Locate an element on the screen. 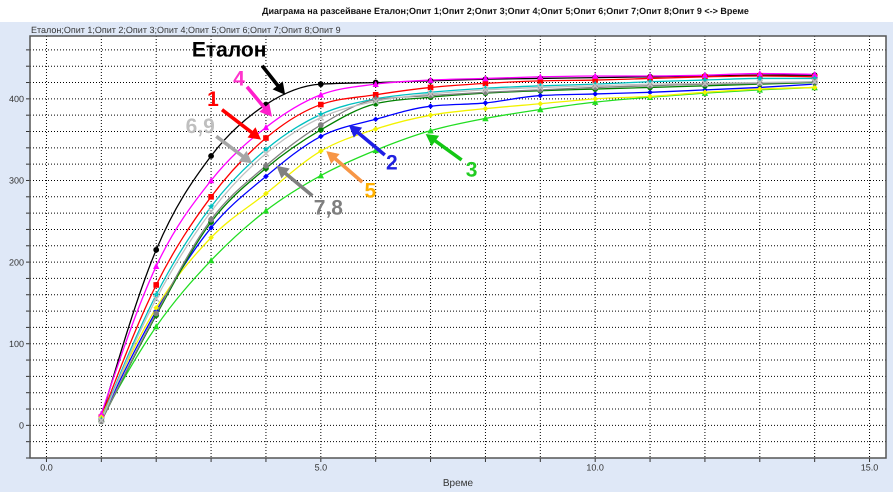 The width and height of the screenshot is (893, 492). y-tick-label: 0 is located at coordinates (21, 425).